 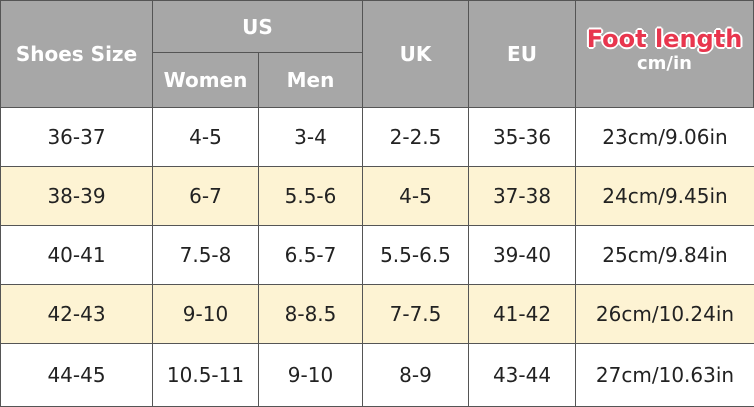 I want to click on cell-text: 6.5-7, so click(x=310, y=255).